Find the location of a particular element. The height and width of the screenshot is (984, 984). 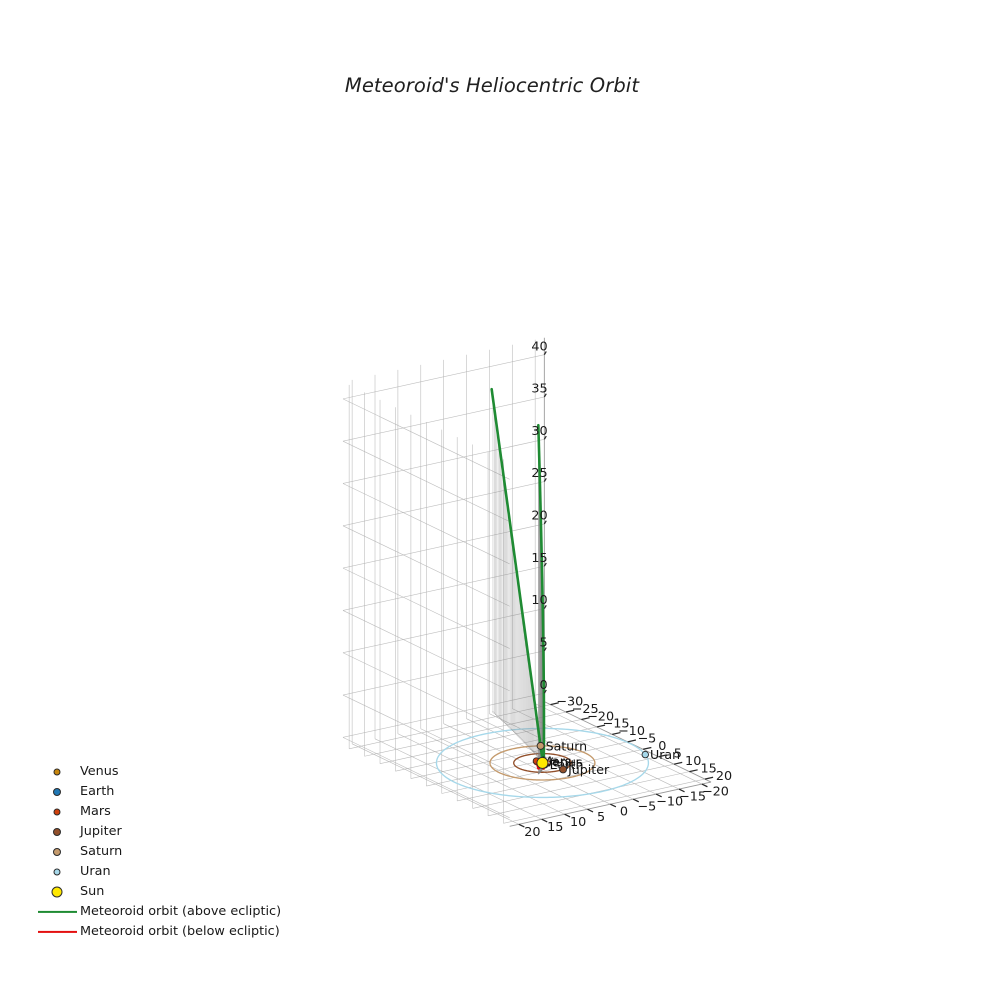

legend-item-label: Meteoroid orbit (above ecliptic) is located at coordinates (181, 911).